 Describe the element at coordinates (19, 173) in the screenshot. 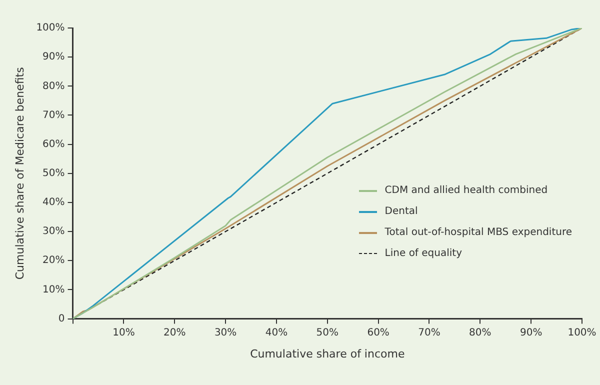

I see `y-axis-title: Cumulative share of Medicare benefits` at that location.